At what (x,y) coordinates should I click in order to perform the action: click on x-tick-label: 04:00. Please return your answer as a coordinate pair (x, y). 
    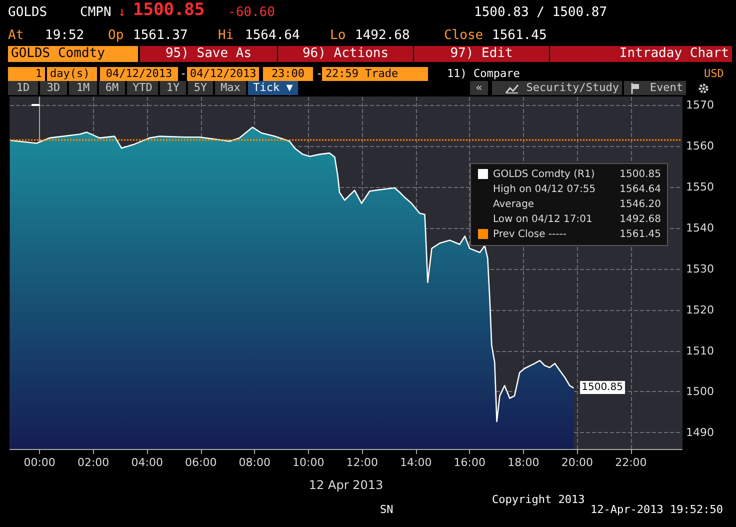
    Looking at the image, I should click on (147, 462).